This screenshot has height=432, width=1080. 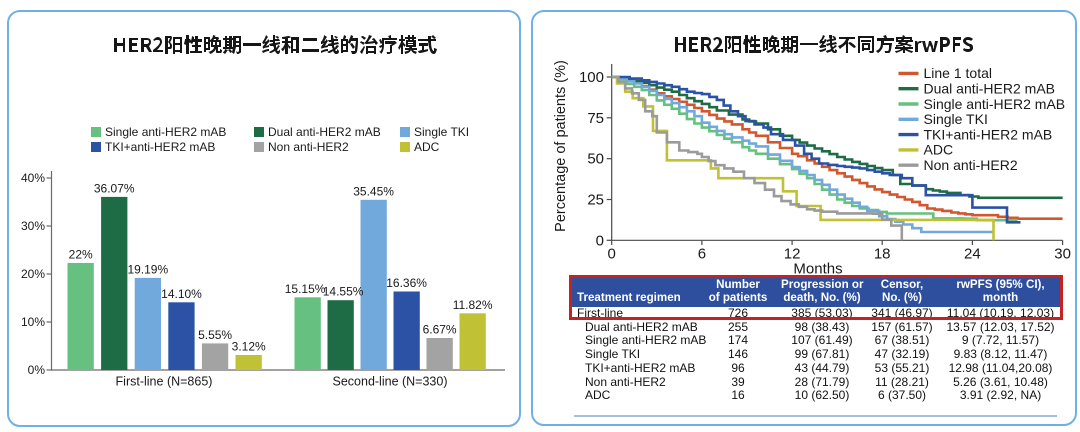 What do you see at coordinates (33, 274) in the screenshot?
I see `svg-text: 20%` at bounding box center [33, 274].